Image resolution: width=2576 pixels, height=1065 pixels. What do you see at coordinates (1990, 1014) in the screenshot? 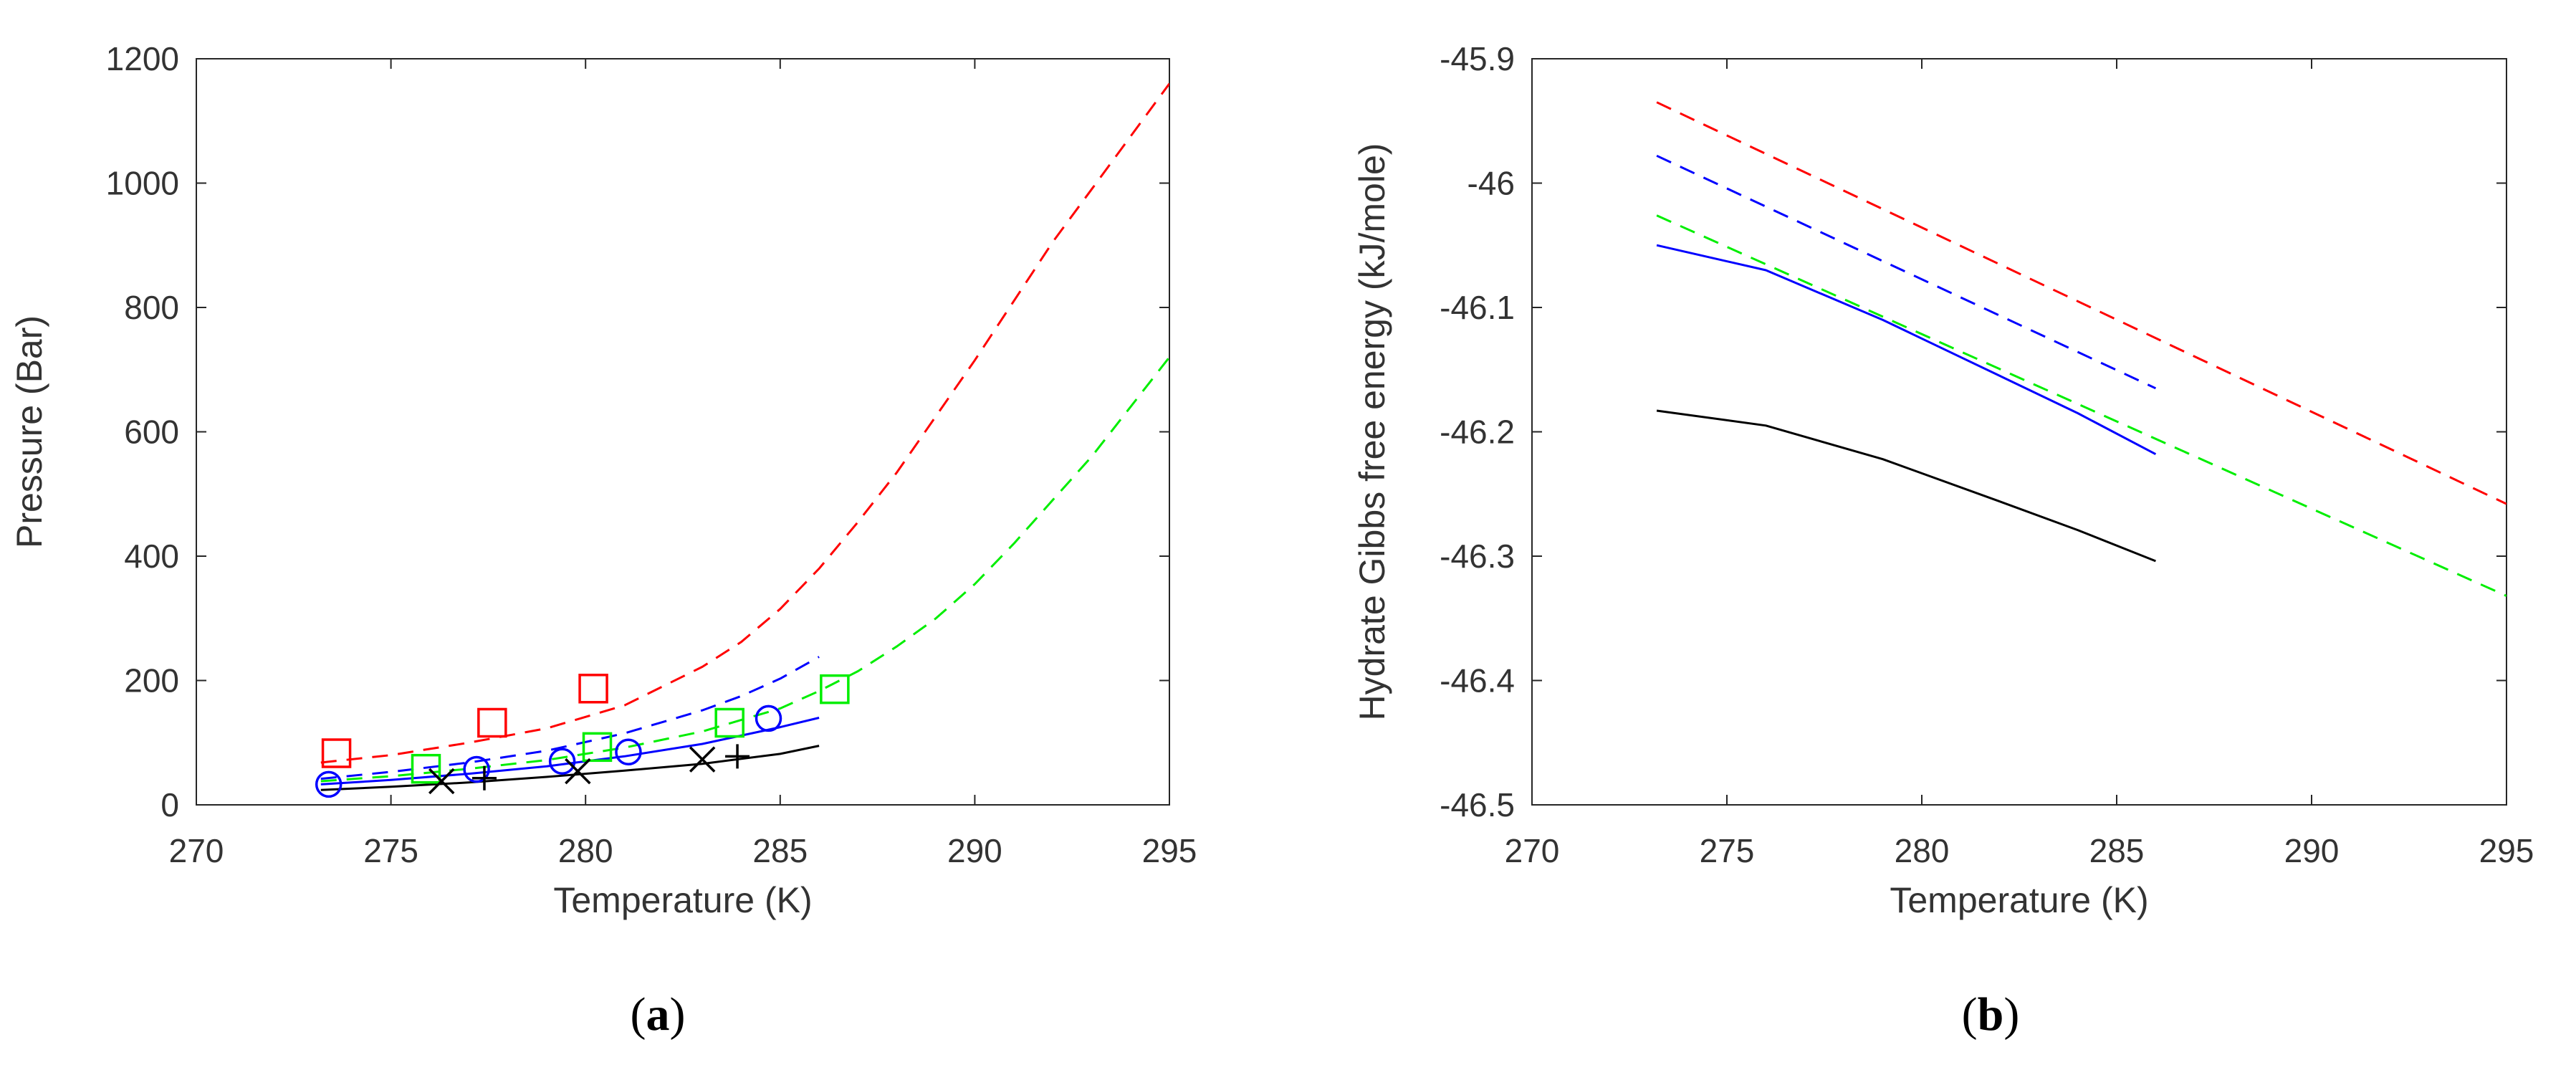
I see `caption-b: (b)` at bounding box center [1990, 1014].